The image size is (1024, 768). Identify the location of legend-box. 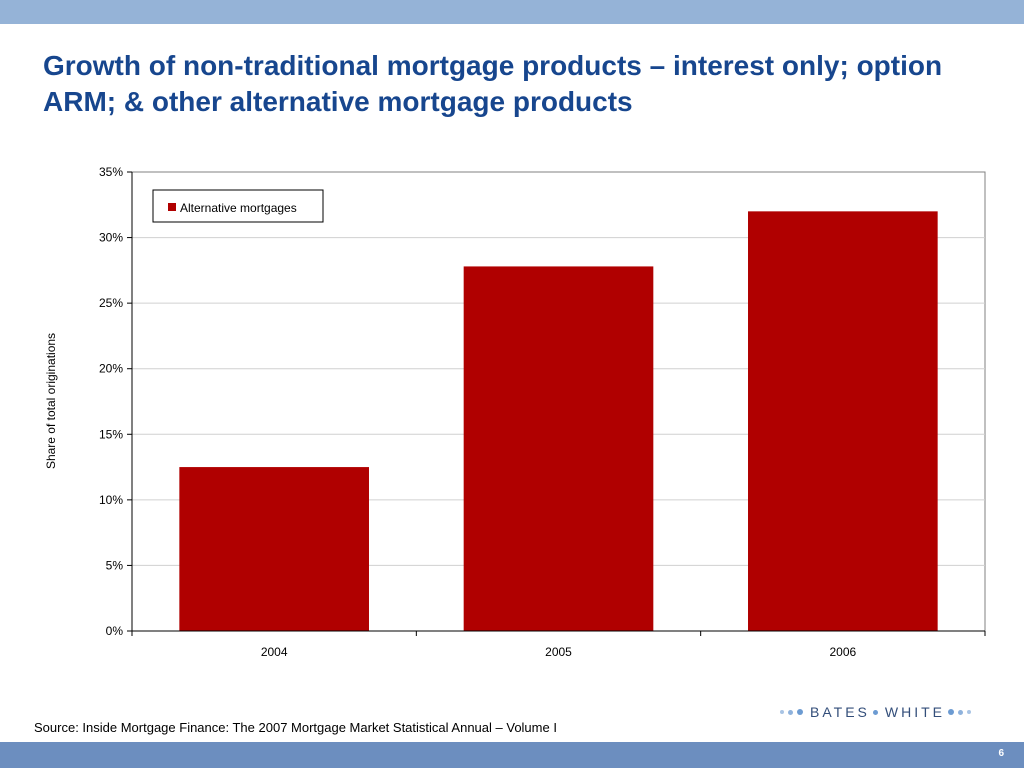
(238, 206).